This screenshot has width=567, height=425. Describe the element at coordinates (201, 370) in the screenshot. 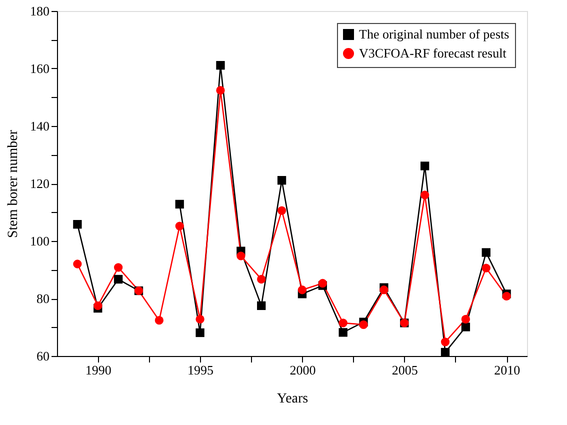

I see `x-tick-label: 1995` at that location.